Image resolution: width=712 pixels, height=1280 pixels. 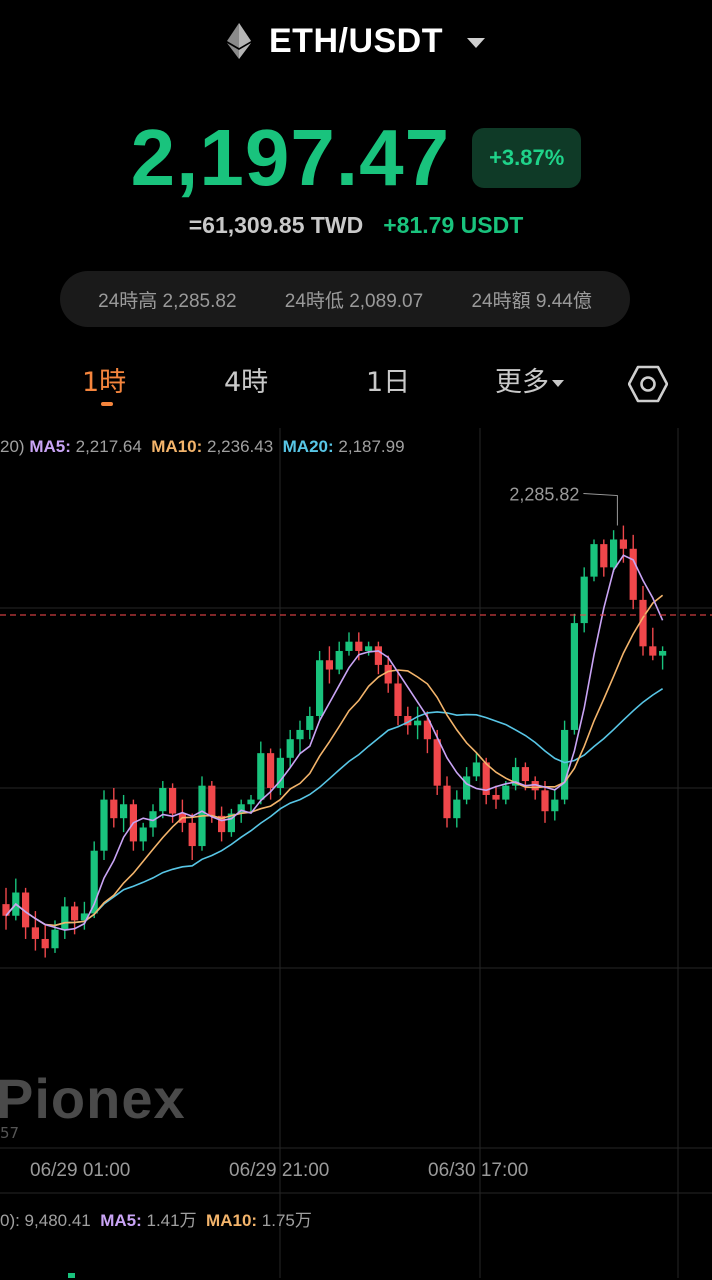 I want to click on chart-annotations: 2,285.82, so click(x=356, y=550).